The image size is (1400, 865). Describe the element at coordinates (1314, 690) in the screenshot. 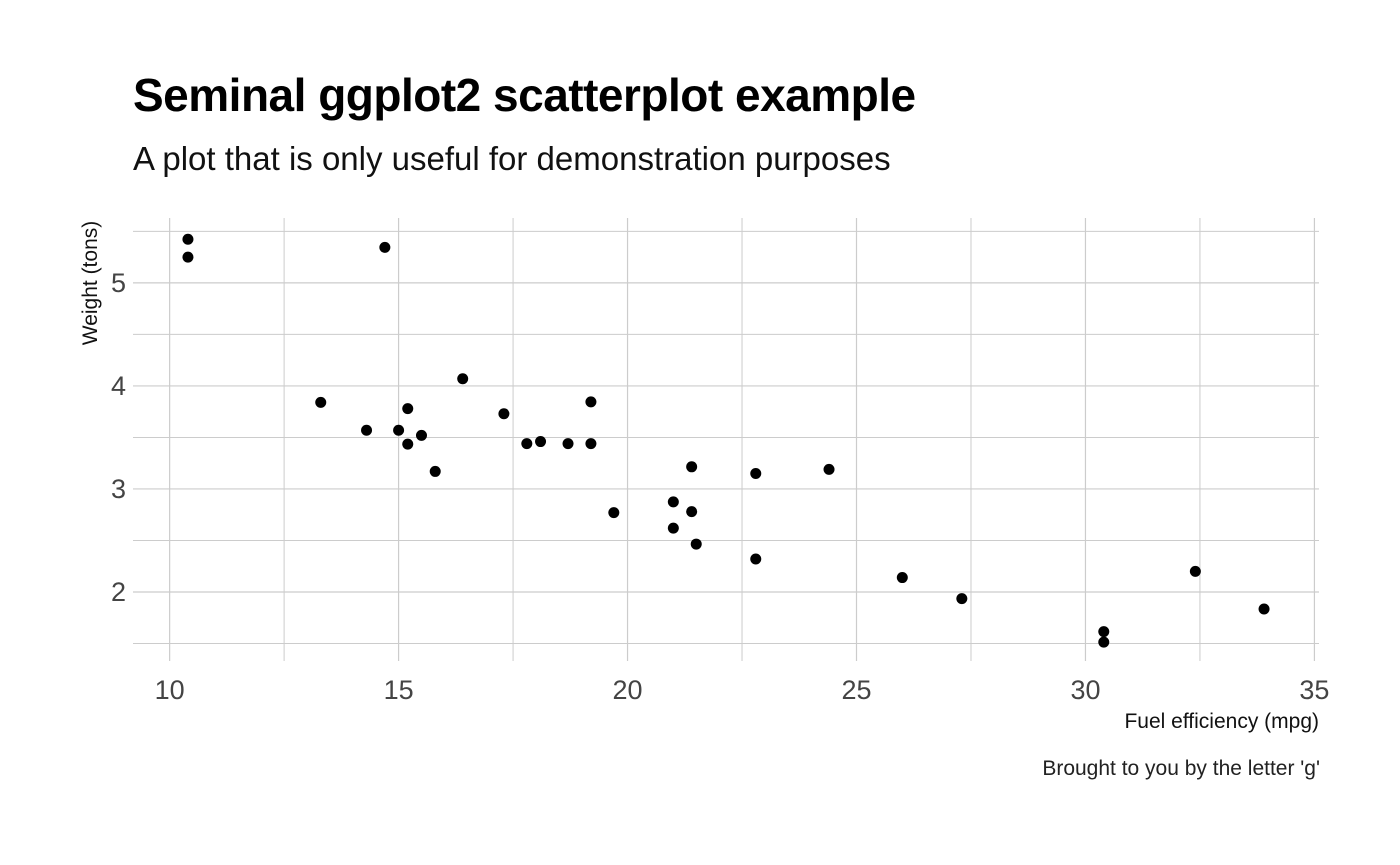

I see `x-tick-label: 35` at that location.